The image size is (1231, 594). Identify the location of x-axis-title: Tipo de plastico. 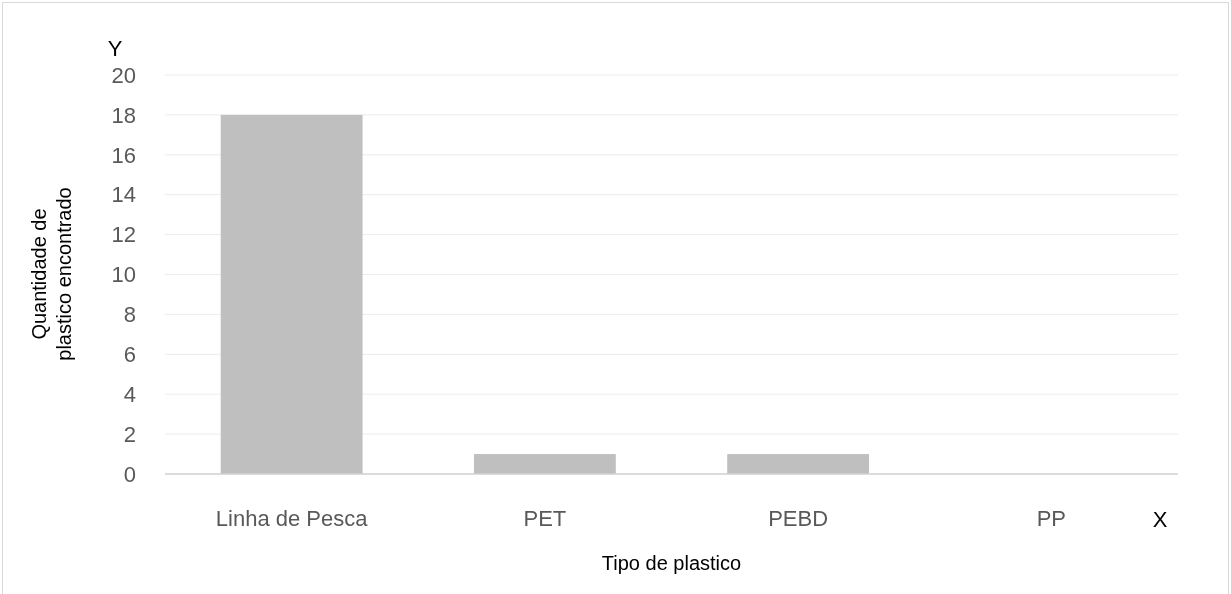
(671, 563).